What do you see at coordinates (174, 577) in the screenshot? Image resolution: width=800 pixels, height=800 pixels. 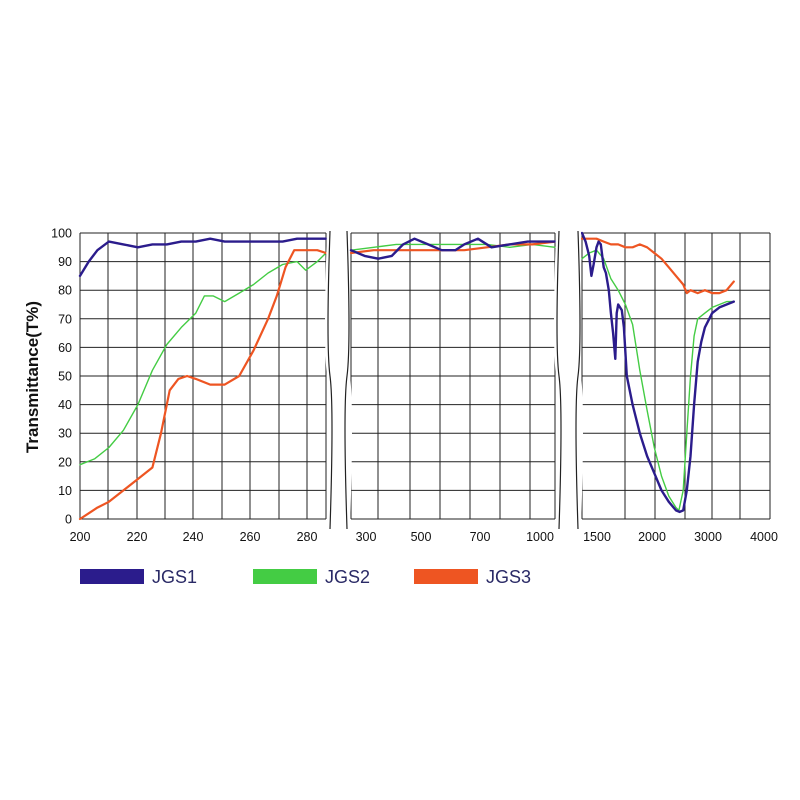 I see `legend-label-jgs1: JGS1` at bounding box center [174, 577].